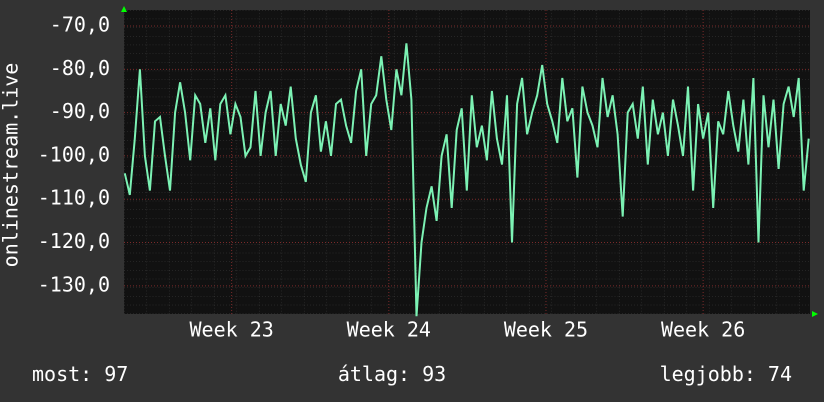 The width and height of the screenshot is (824, 402). What do you see at coordinates (80, 25) in the screenshot?
I see `y-tick-label: -70,0` at bounding box center [80, 25].